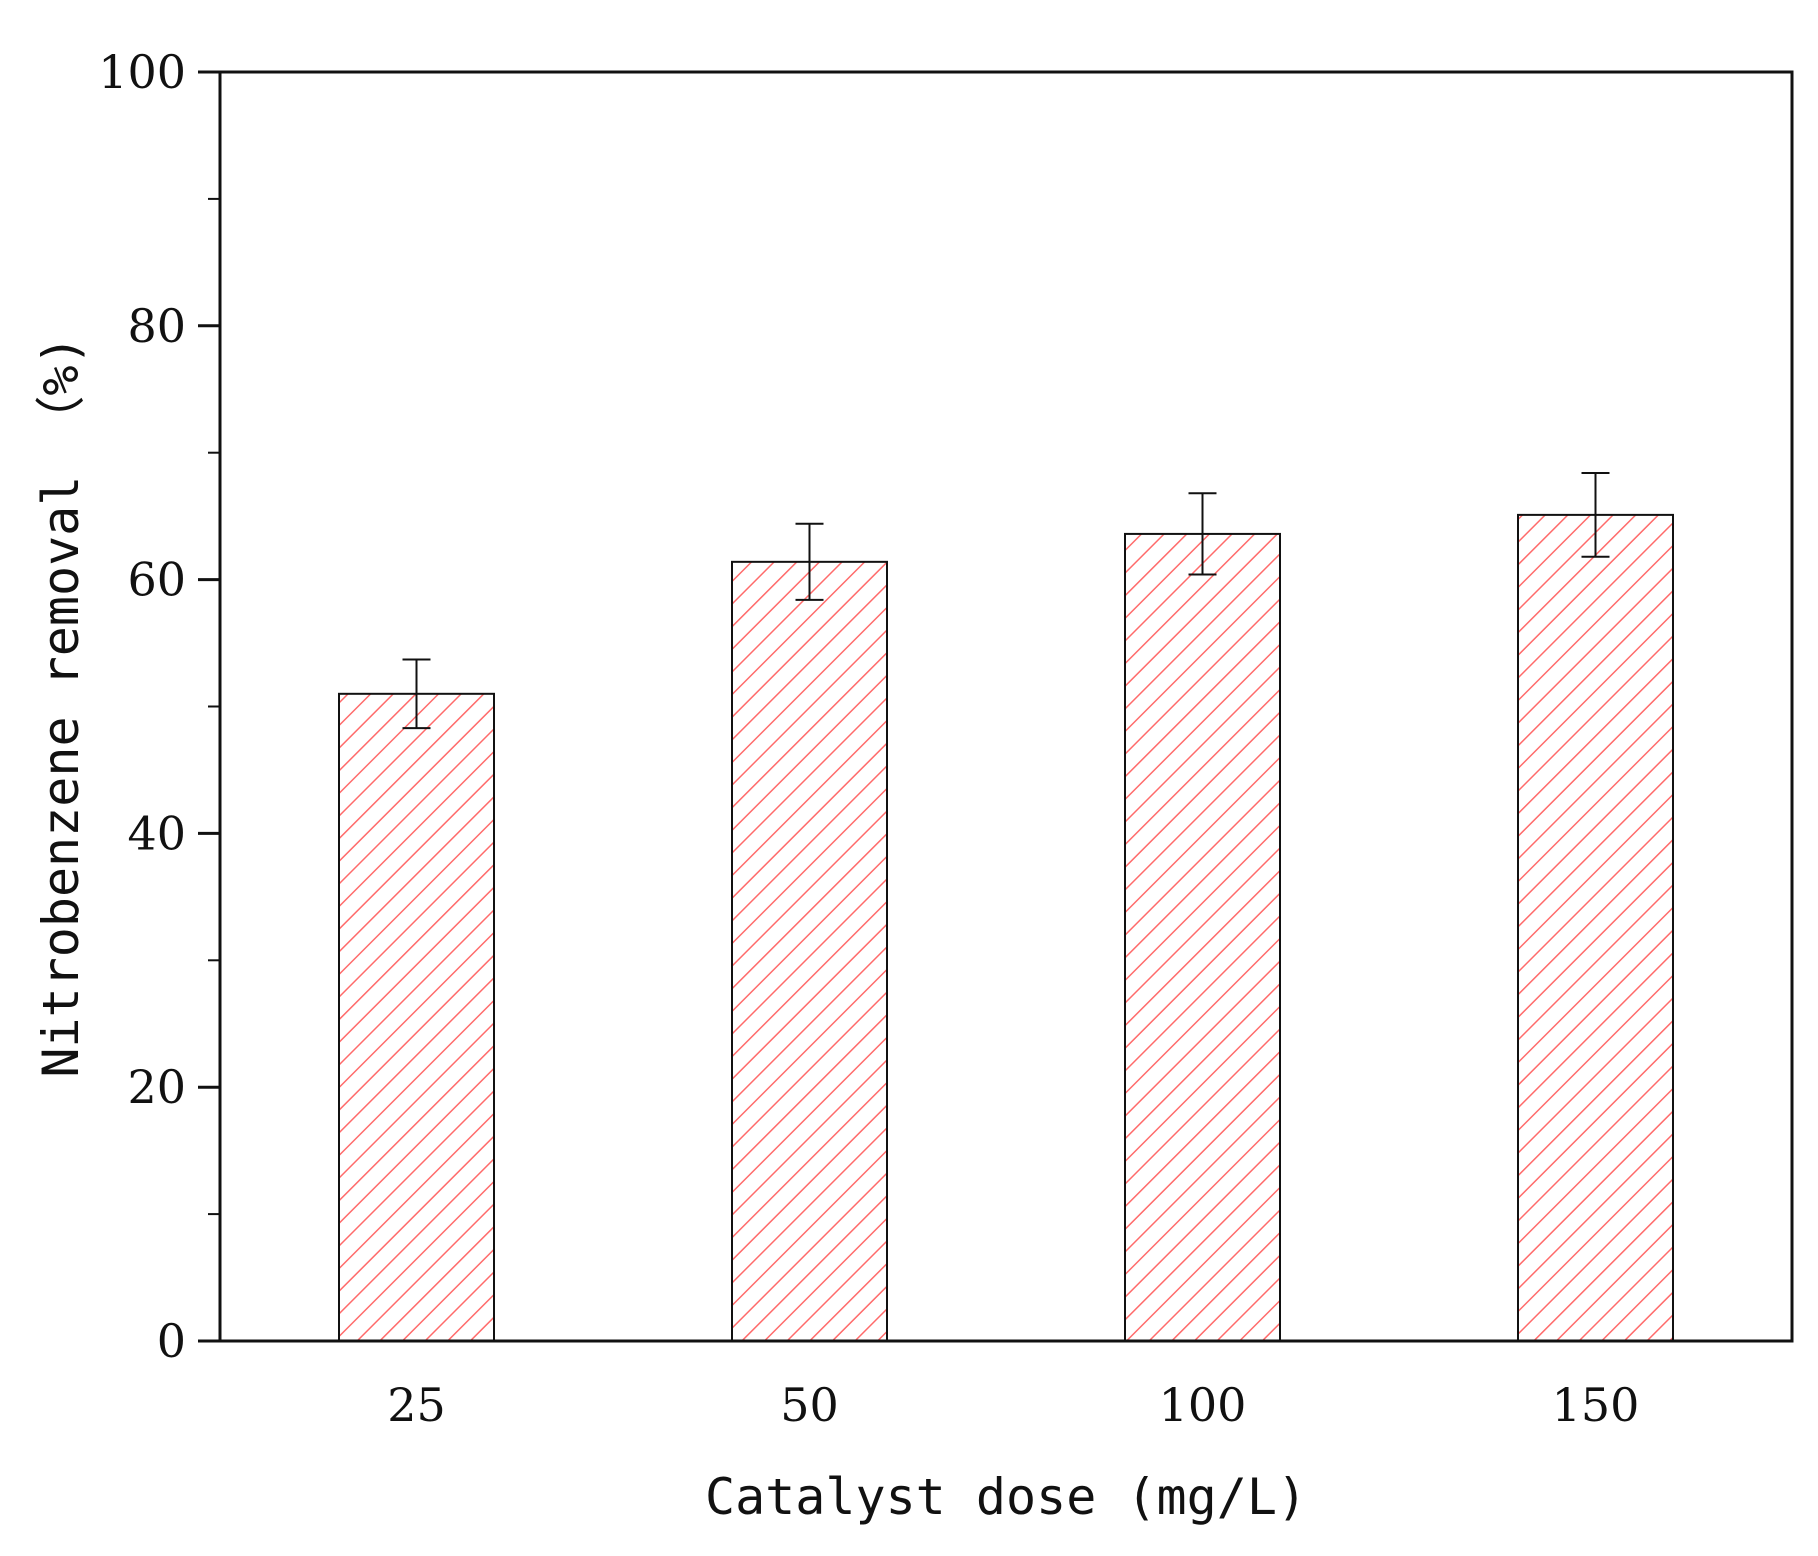  What do you see at coordinates (156, 326) in the screenshot?
I see `y-tick-label-80: 80` at bounding box center [156, 326].